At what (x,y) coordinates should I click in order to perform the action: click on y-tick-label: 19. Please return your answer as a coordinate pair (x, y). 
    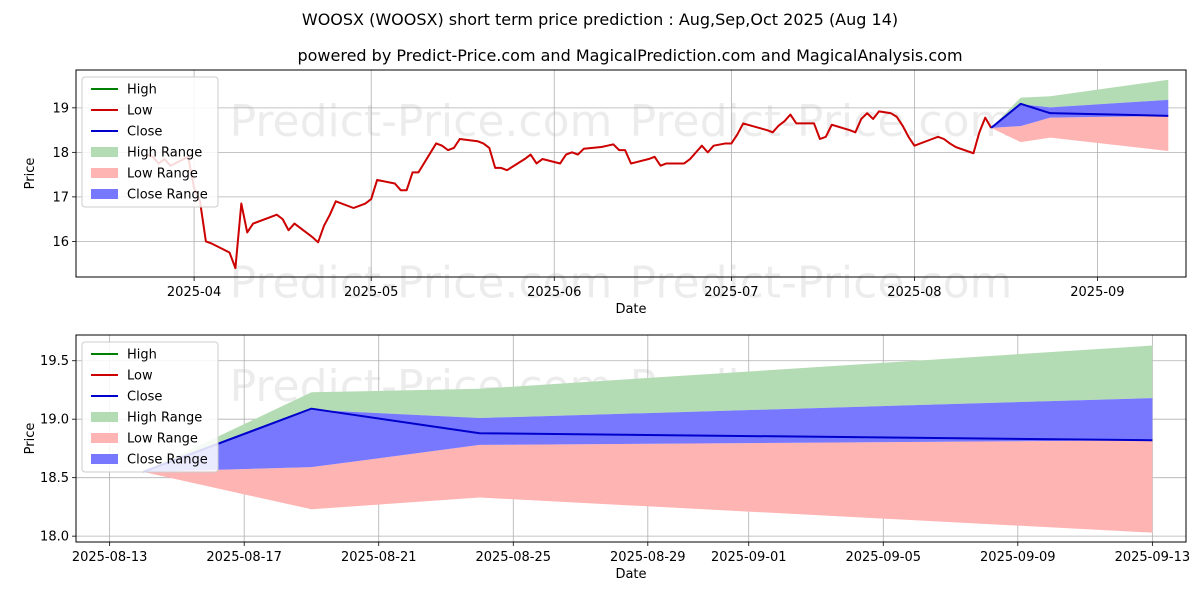
    Looking at the image, I should click on (60, 108).